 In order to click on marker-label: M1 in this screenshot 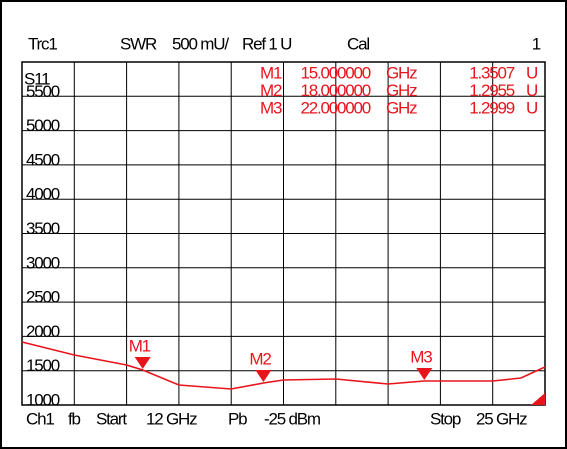, I will do `click(140, 345)`.